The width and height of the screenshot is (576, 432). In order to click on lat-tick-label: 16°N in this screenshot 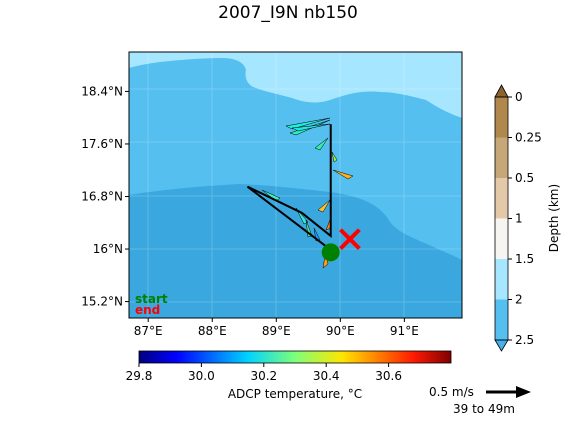, I will do `click(108, 249)`.